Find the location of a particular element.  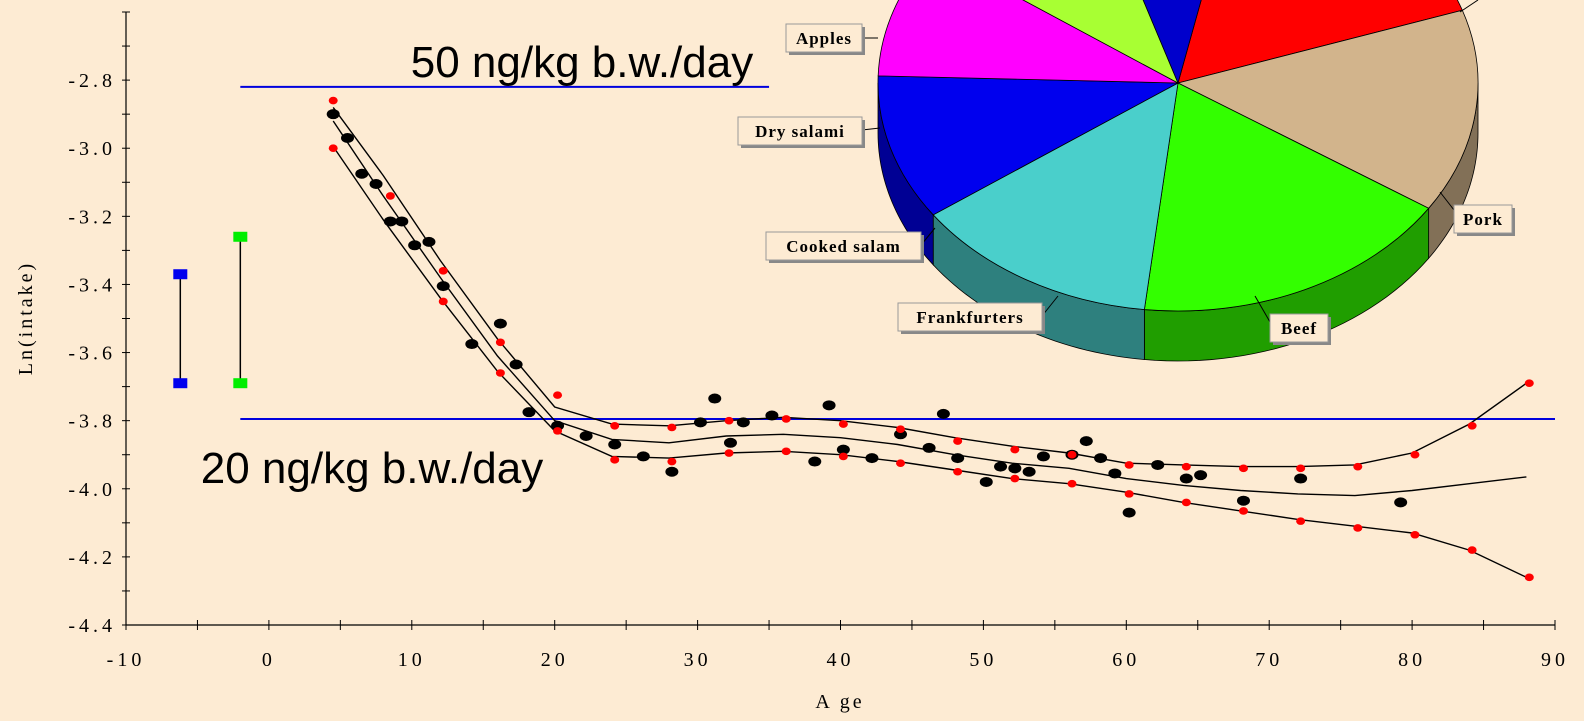

y-tick-label: -4.4 is located at coordinates (92, 626).